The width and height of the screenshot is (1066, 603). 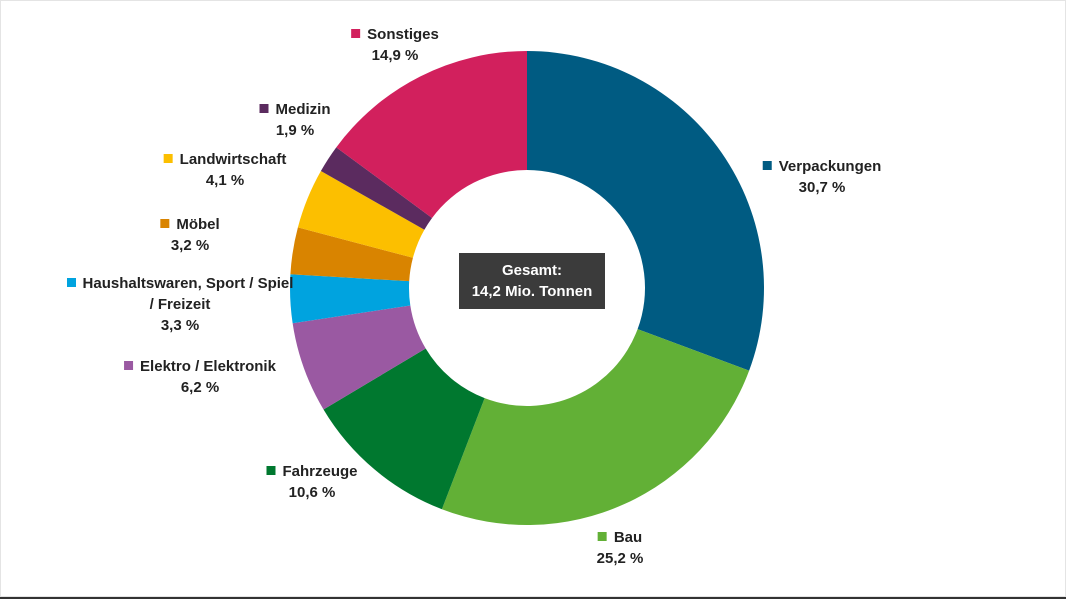 What do you see at coordinates (188, 294) in the screenshot?
I see `category-label: Haushaltswaren, Sport / Spiel / Freizeit` at bounding box center [188, 294].